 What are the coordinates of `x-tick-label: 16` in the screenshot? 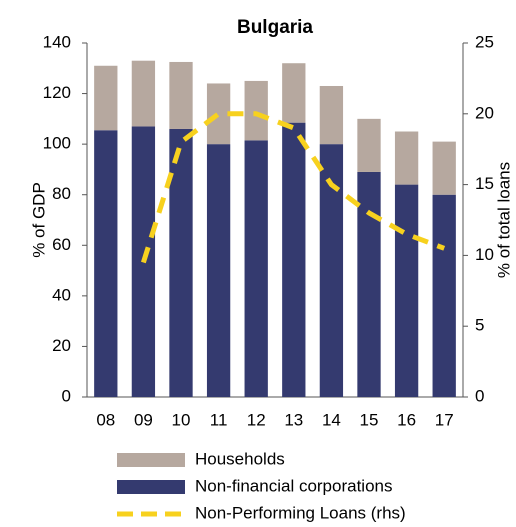 It's located at (406, 419).